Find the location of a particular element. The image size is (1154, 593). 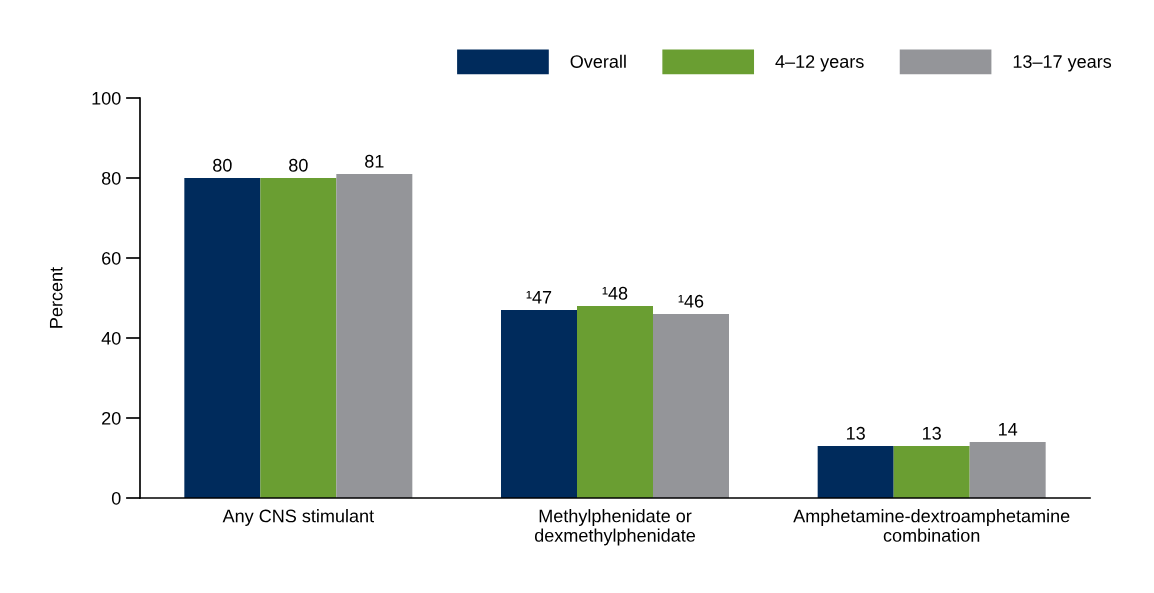

y-tick-label: 40 is located at coordinates (111, 338).